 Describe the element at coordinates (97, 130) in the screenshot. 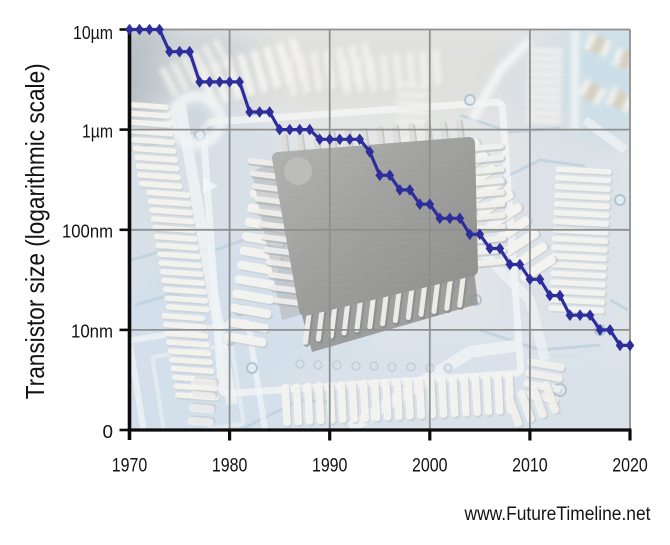

I see `svg-text: 1µm` at that location.